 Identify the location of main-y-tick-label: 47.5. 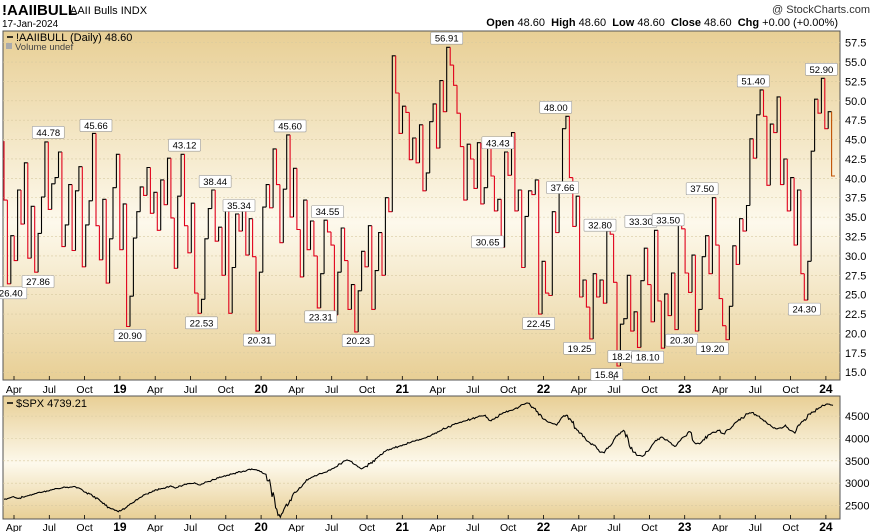
(855, 121).